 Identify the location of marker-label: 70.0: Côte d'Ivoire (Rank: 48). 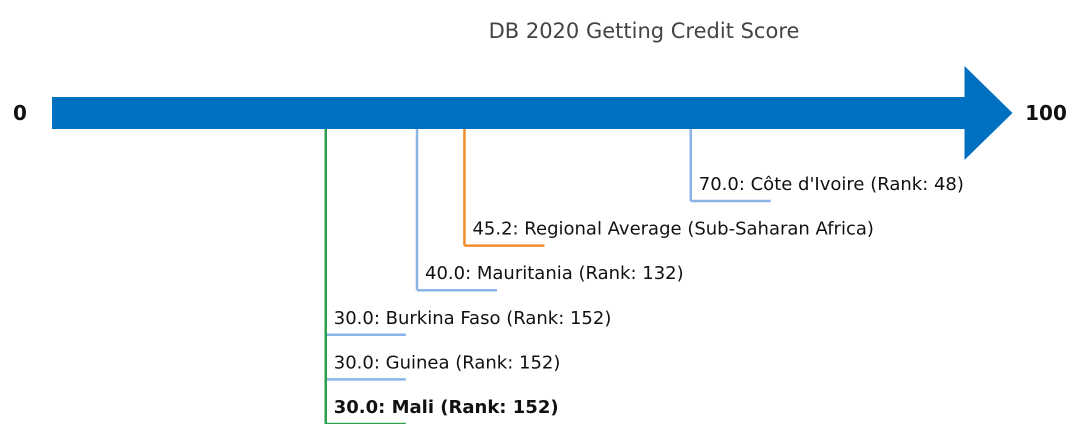
(831, 184).